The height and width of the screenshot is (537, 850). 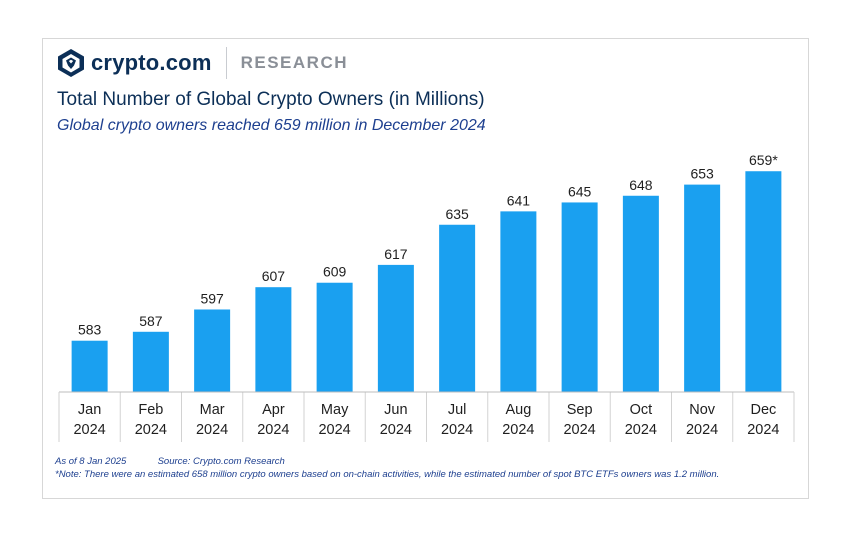 What do you see at coordinates (518, 301) in the screenshot?
I see `bar-aug` at bounding box center [518, 301].